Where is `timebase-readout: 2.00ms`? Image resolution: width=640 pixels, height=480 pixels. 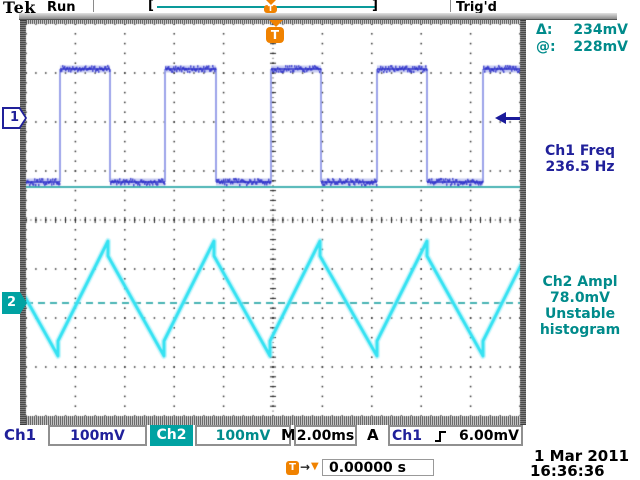 timebase-readout: 2.00ms is located at coordinates (325, 435).